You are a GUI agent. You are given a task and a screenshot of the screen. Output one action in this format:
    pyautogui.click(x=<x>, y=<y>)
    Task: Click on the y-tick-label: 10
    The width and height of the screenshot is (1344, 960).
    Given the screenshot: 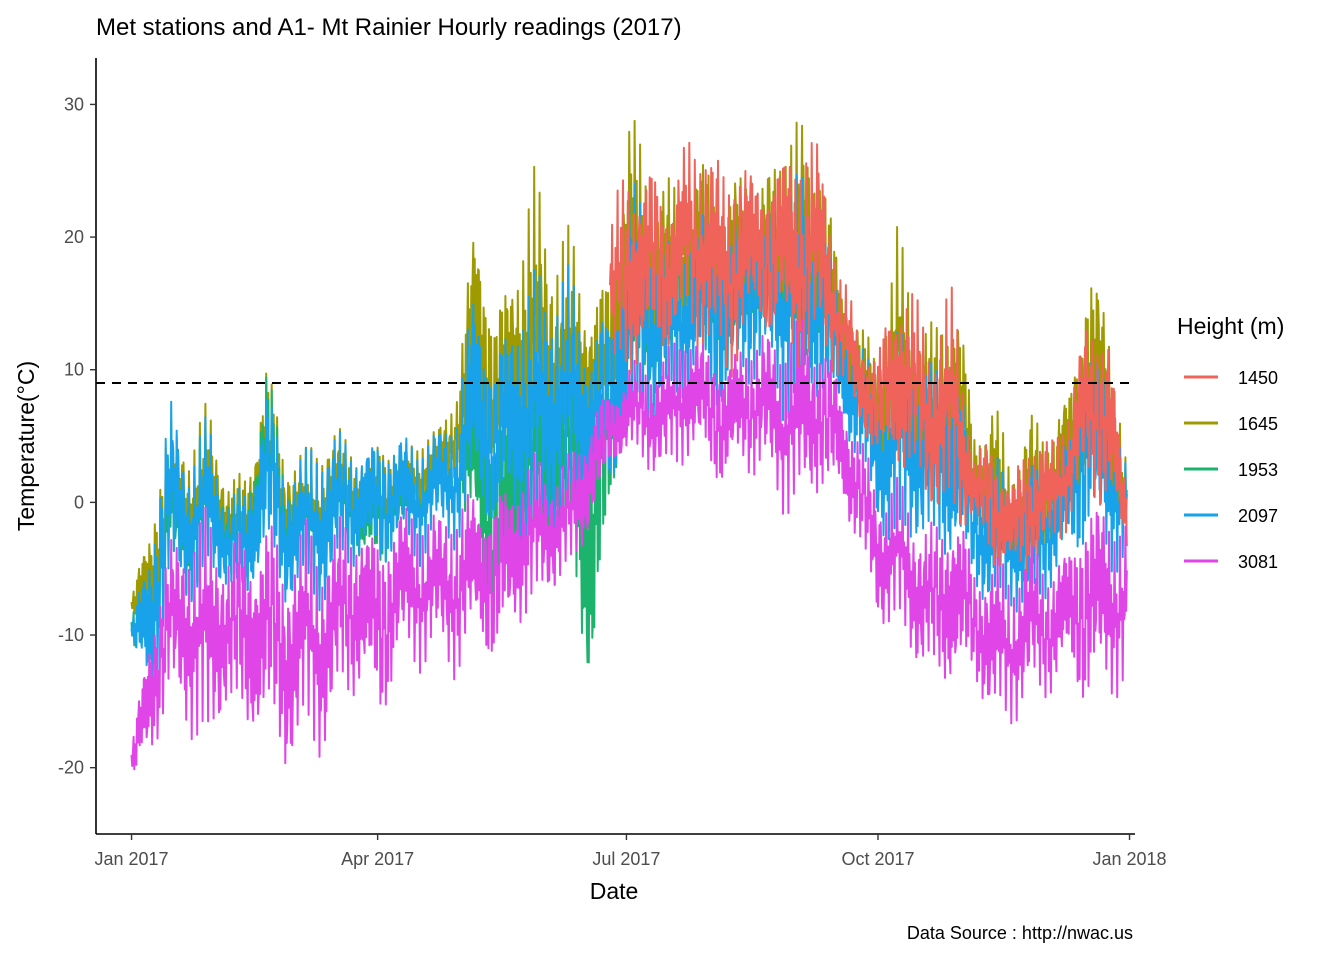 What is the action you would take?
    pyautogui.click(x=74, y=370)
    